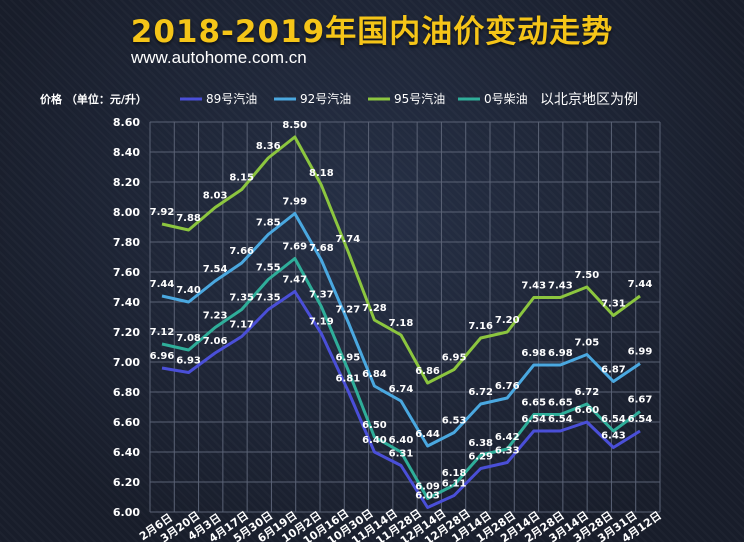 This screenshot has width=744, height=542. I want to click on data-label: 7.19, so click(321, 322).